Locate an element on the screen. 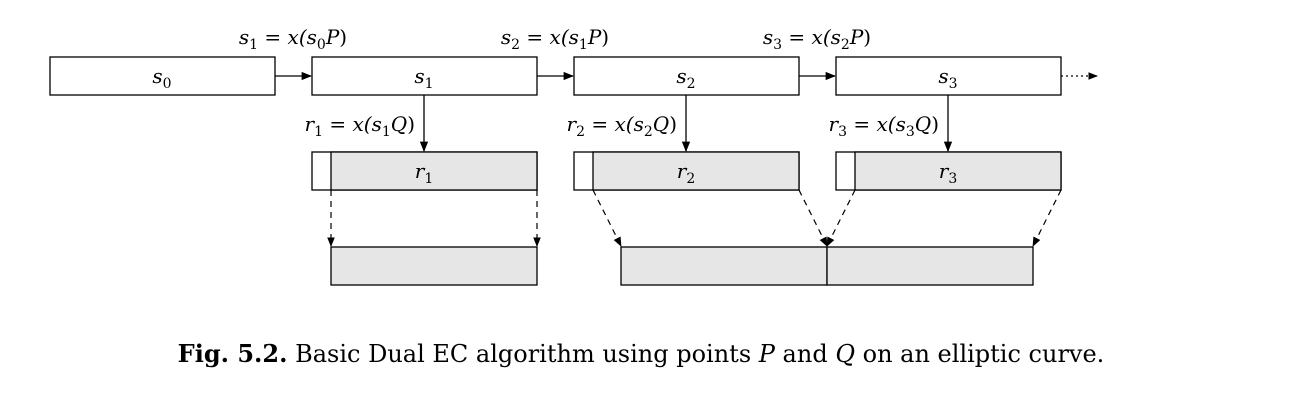 Image resolution: width=1313 pixels, height=416 pixels. state-box-s1: s1 is located at coordinates (424, 76).